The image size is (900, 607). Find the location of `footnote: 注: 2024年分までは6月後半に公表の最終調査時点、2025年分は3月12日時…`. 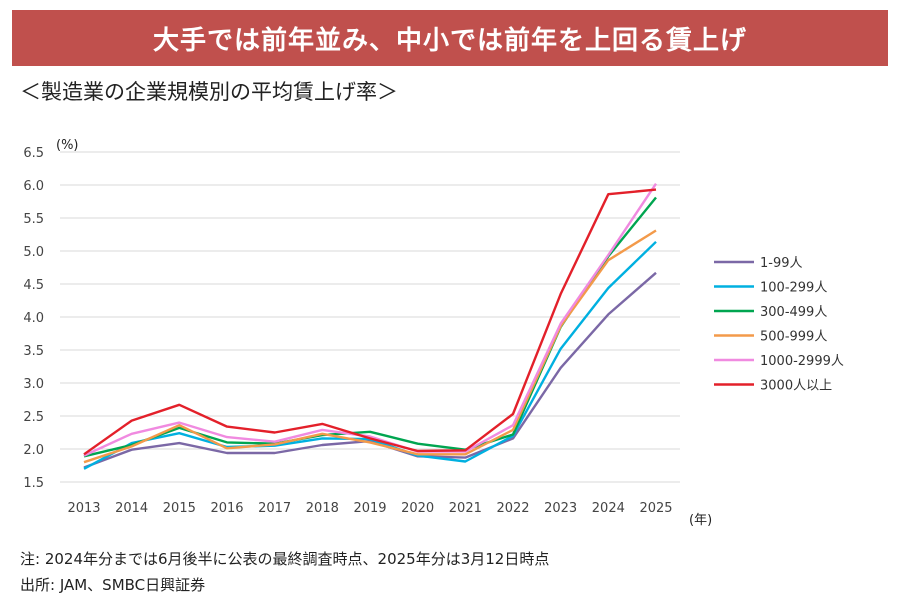

footnote: 注: 2024年分までは6月後半に公表の最終調査時点、2025年分は3月12日時… is located at coordinates (285, 559).